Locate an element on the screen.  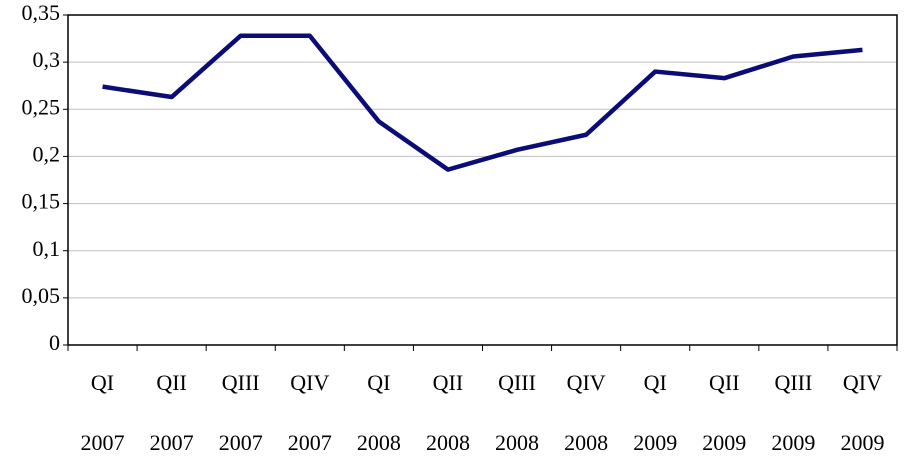
y-tick-label: 0,3 is located at coordinates (47, 59).